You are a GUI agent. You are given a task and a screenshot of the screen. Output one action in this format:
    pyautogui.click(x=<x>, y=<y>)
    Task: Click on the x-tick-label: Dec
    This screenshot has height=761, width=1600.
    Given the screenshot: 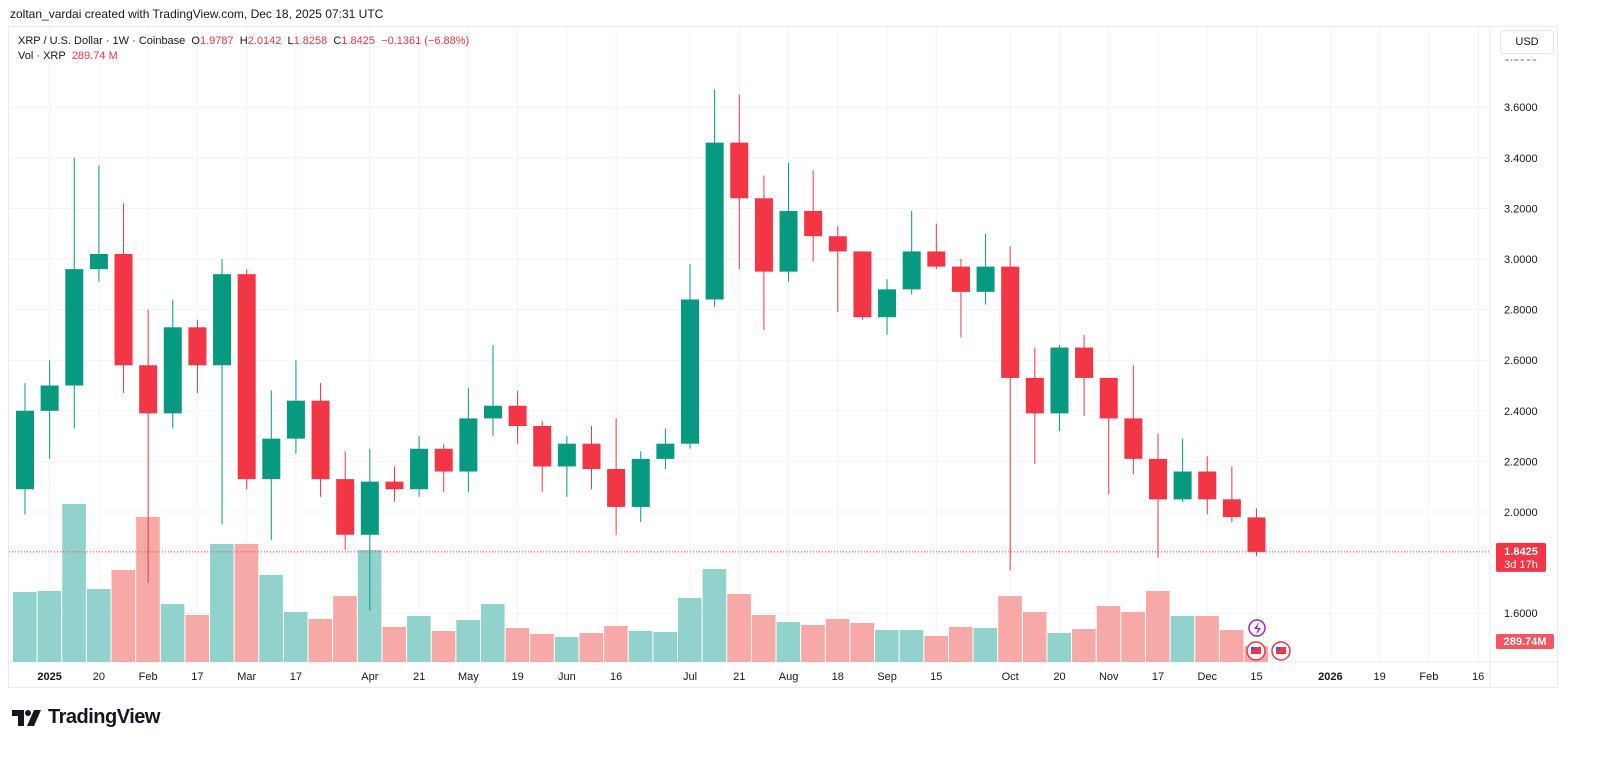 What is the action you would take?
    pyautogui.click(x=1207, y=677)
    